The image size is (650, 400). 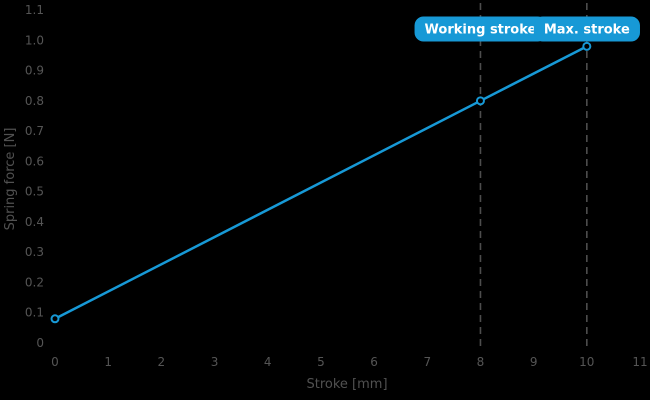 I want to click on x-tick-label: 2, so click(x=162, y=362).